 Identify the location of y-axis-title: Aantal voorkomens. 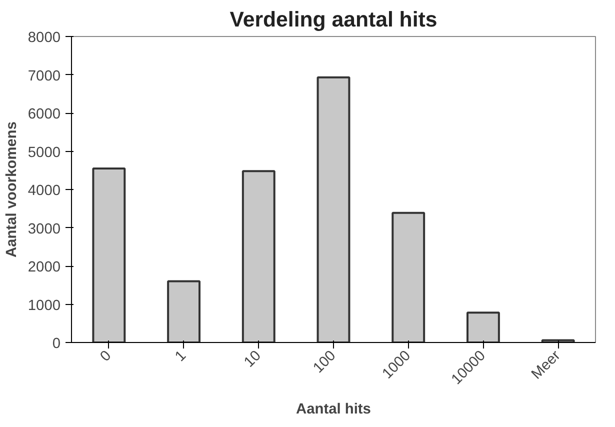
(12, 189).